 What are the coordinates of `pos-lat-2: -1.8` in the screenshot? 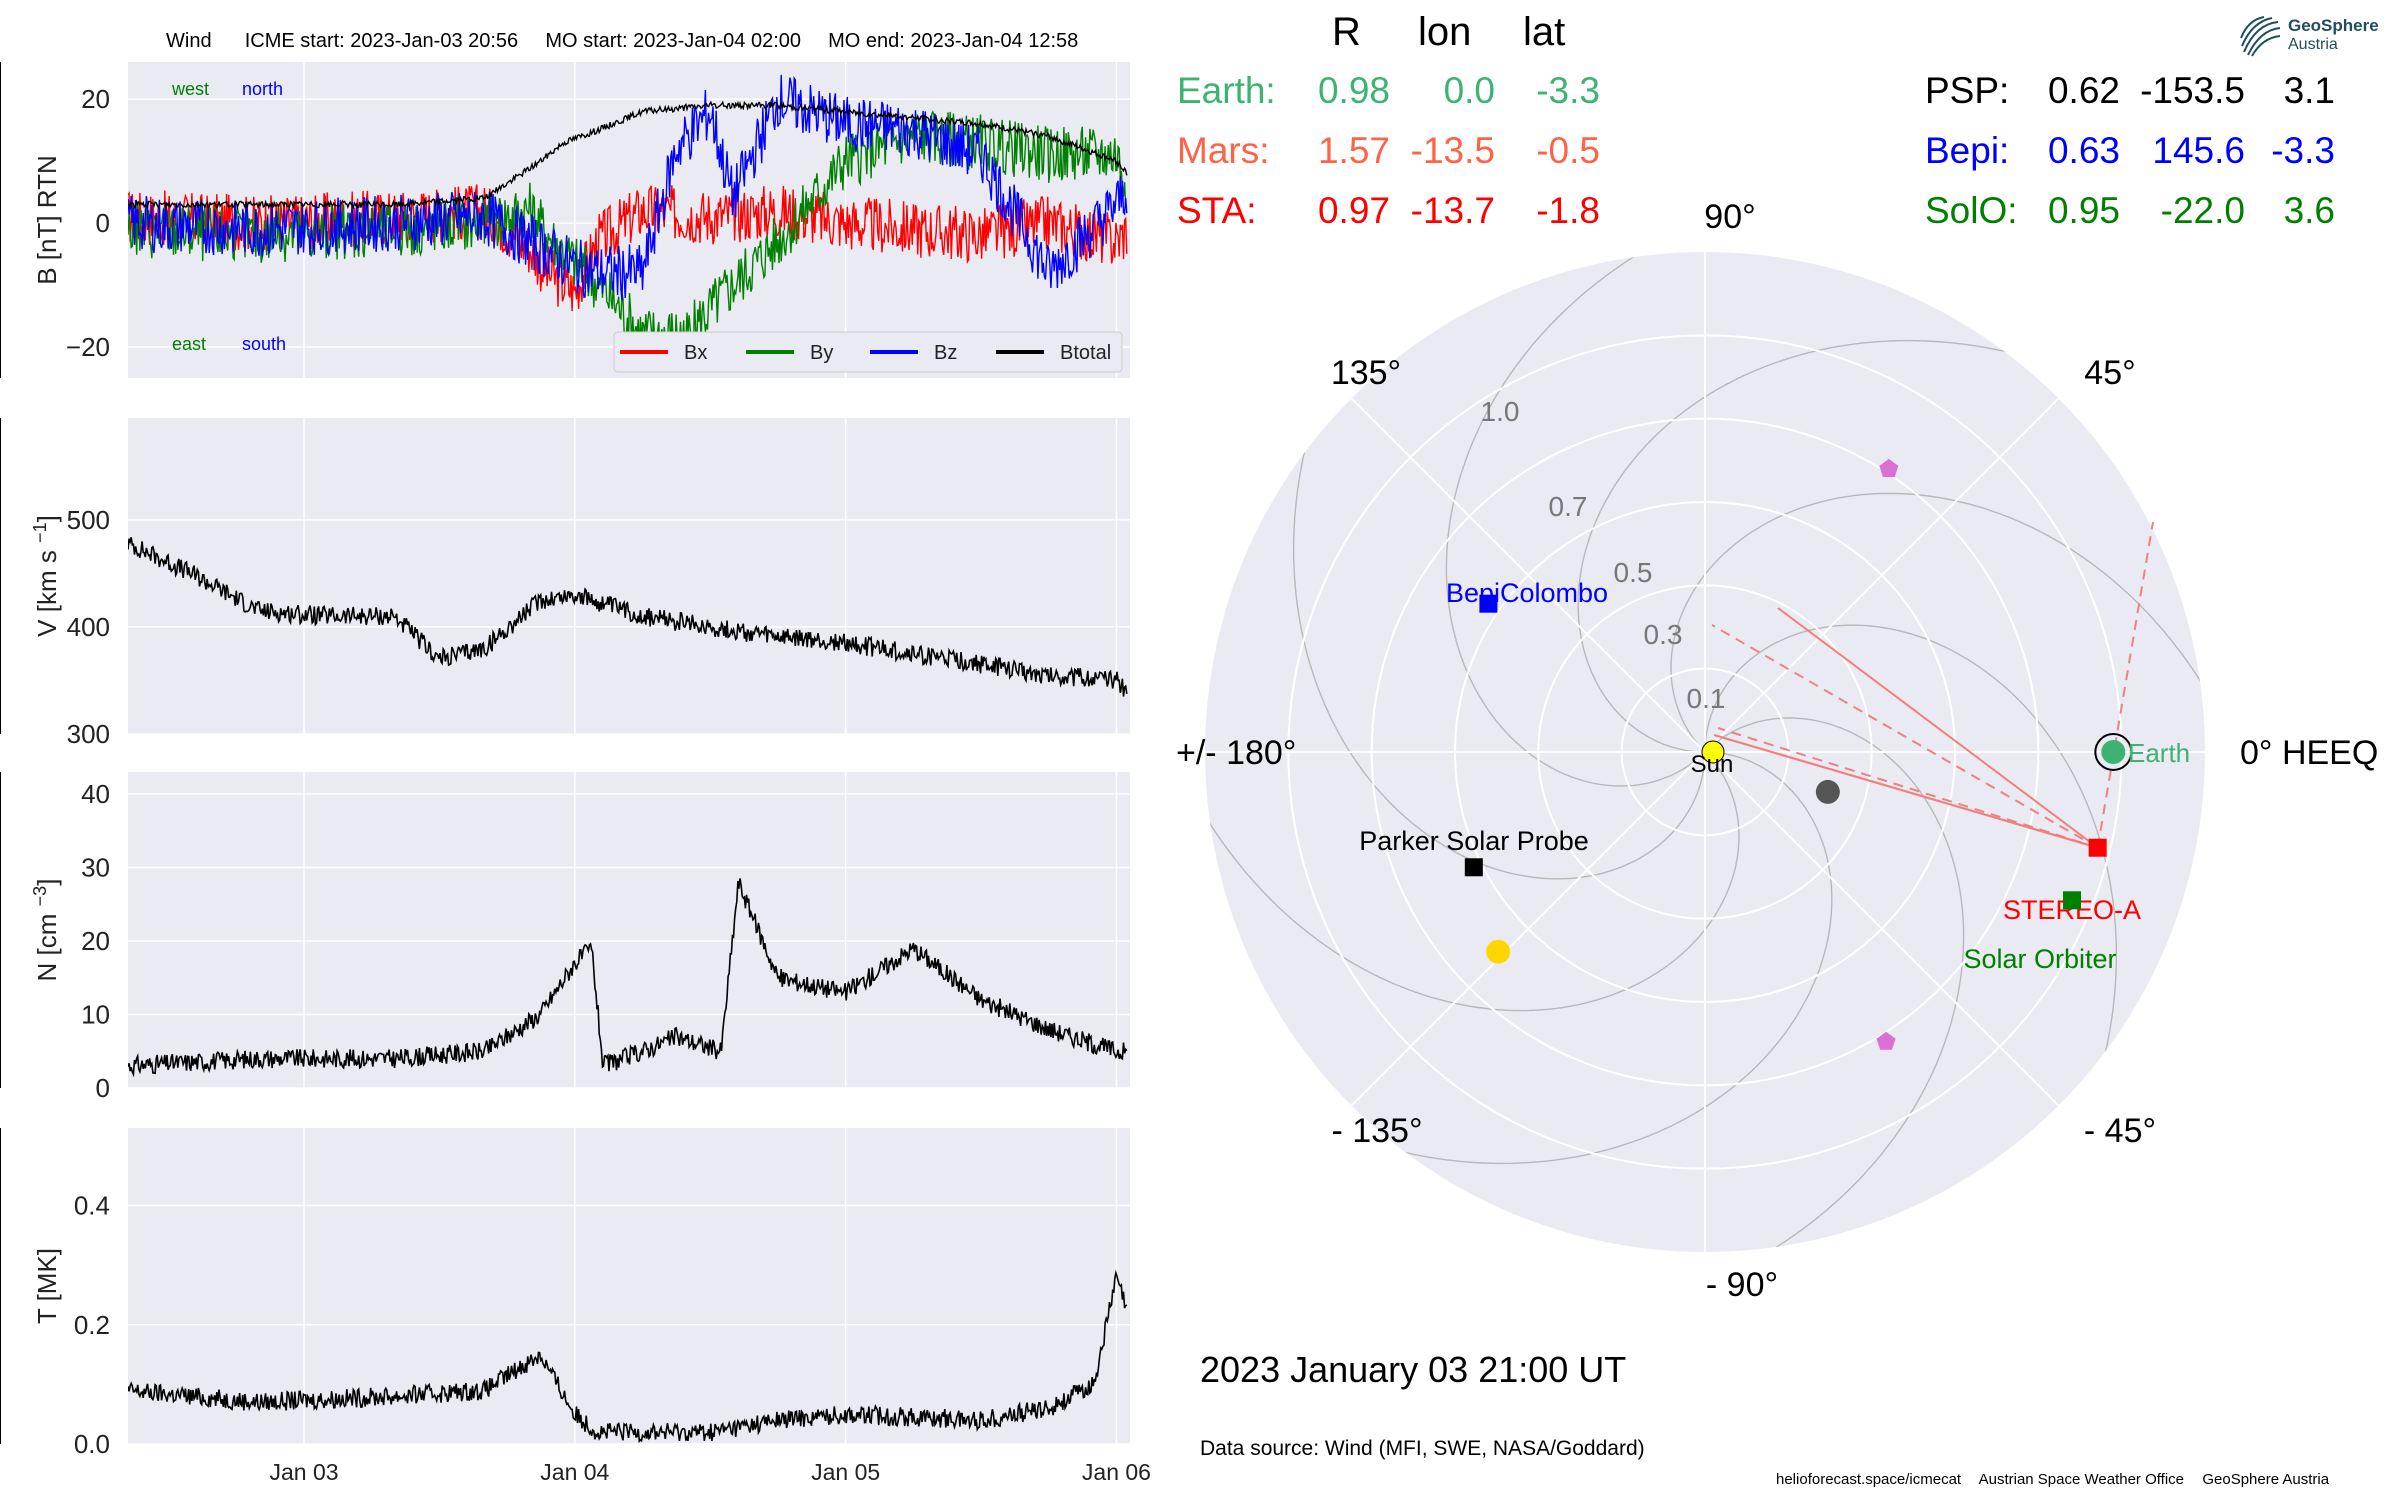 It's located at (1568, 210).